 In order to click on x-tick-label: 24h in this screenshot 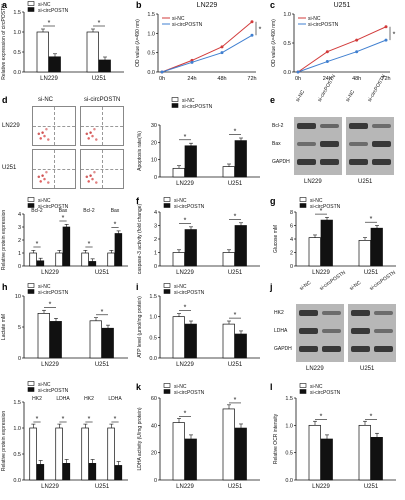, I will do `click(327, 79)`.